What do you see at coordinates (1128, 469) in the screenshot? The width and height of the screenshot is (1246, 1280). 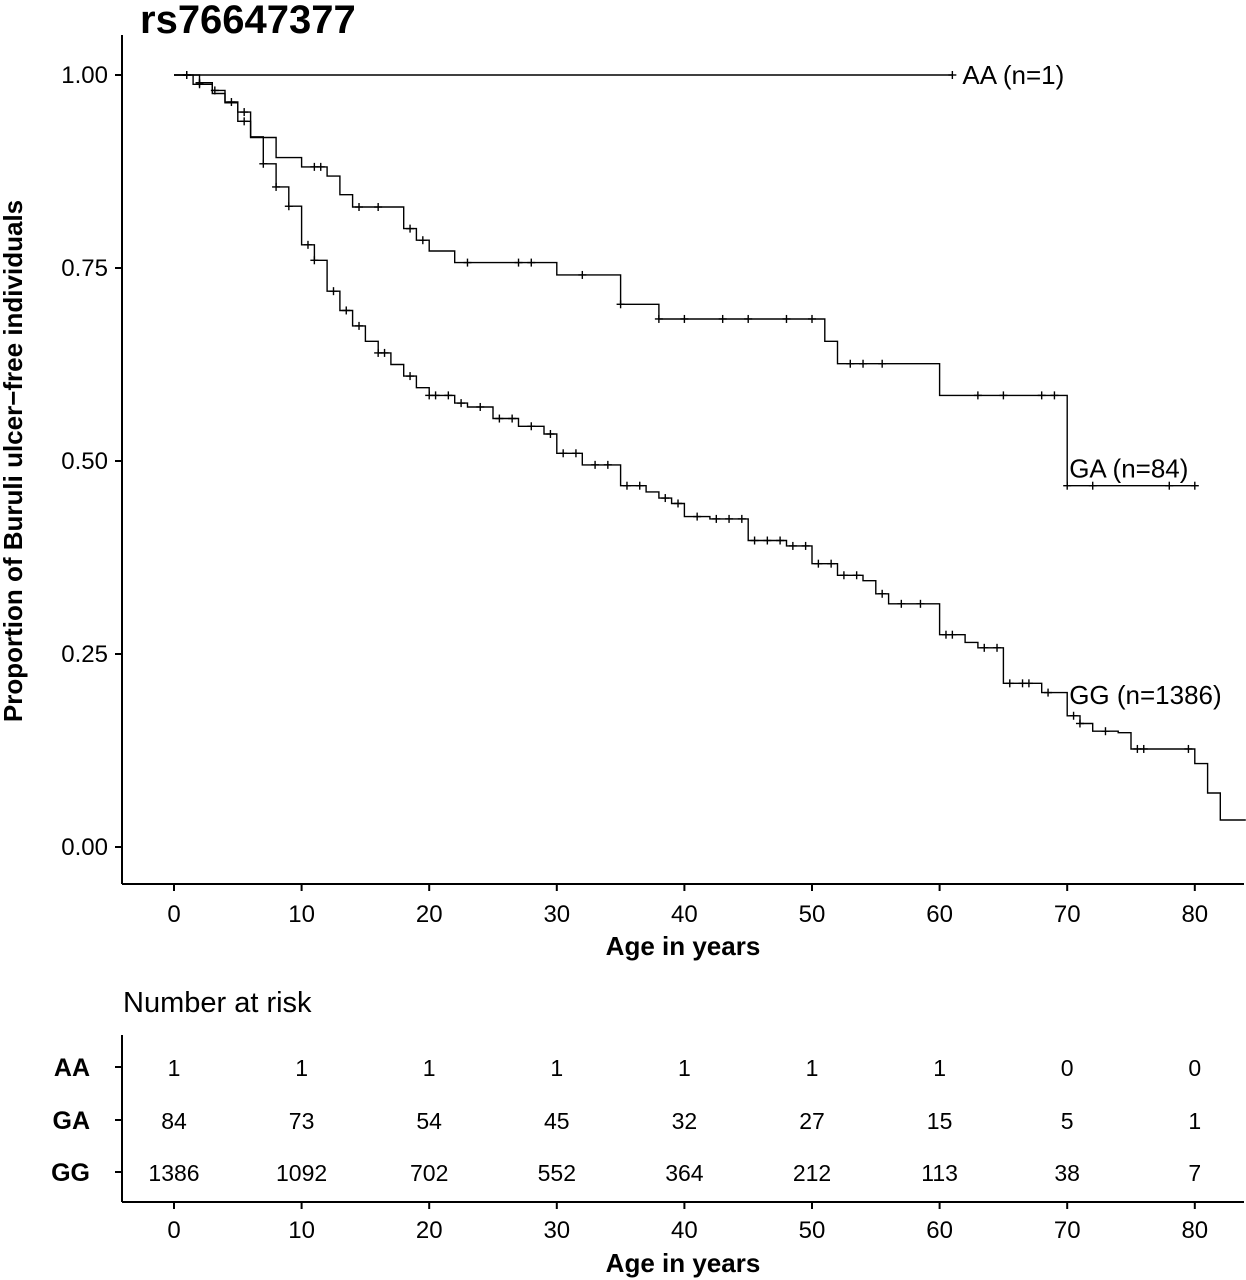 I see `curve-label-ga: GA (n=84)` at bounding box center [1128, 469].